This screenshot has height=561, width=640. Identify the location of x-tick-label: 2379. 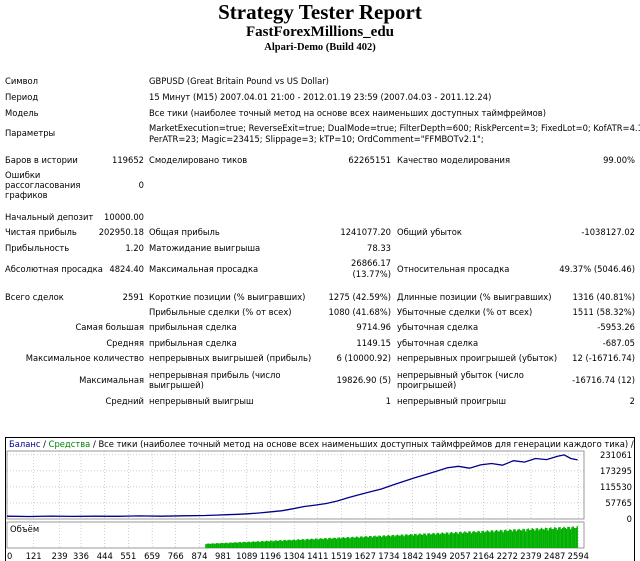
(530, 556).